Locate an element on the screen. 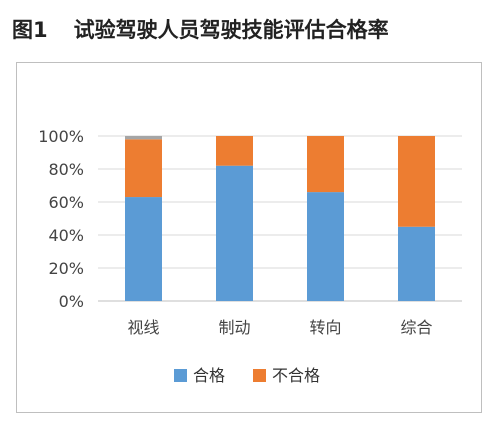  x-tick-label: 制动 is located at coordinates (234, 327).